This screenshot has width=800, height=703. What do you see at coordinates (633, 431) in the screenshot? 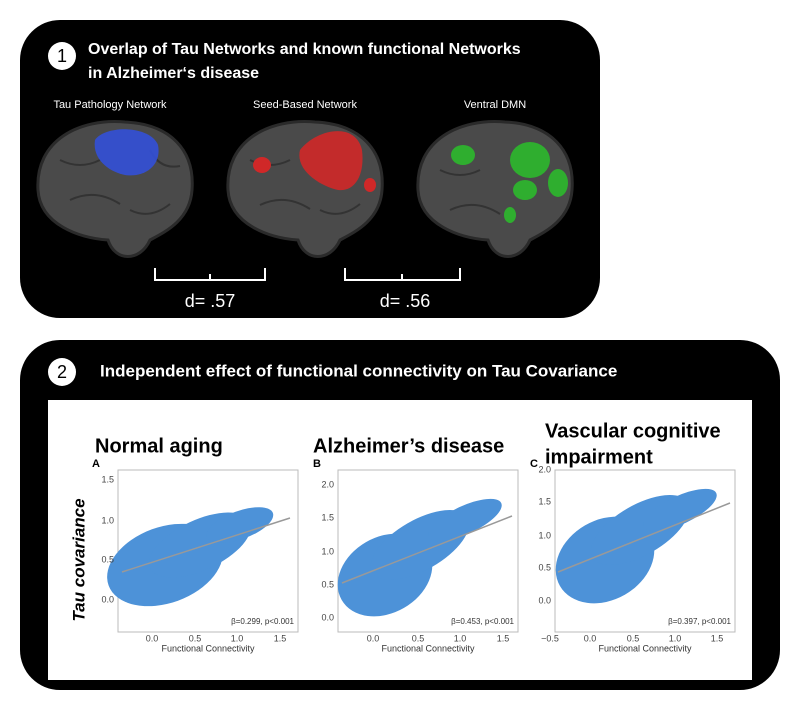
I see `plot-title: Vascular cognitive` at bounding box center [633, 431].